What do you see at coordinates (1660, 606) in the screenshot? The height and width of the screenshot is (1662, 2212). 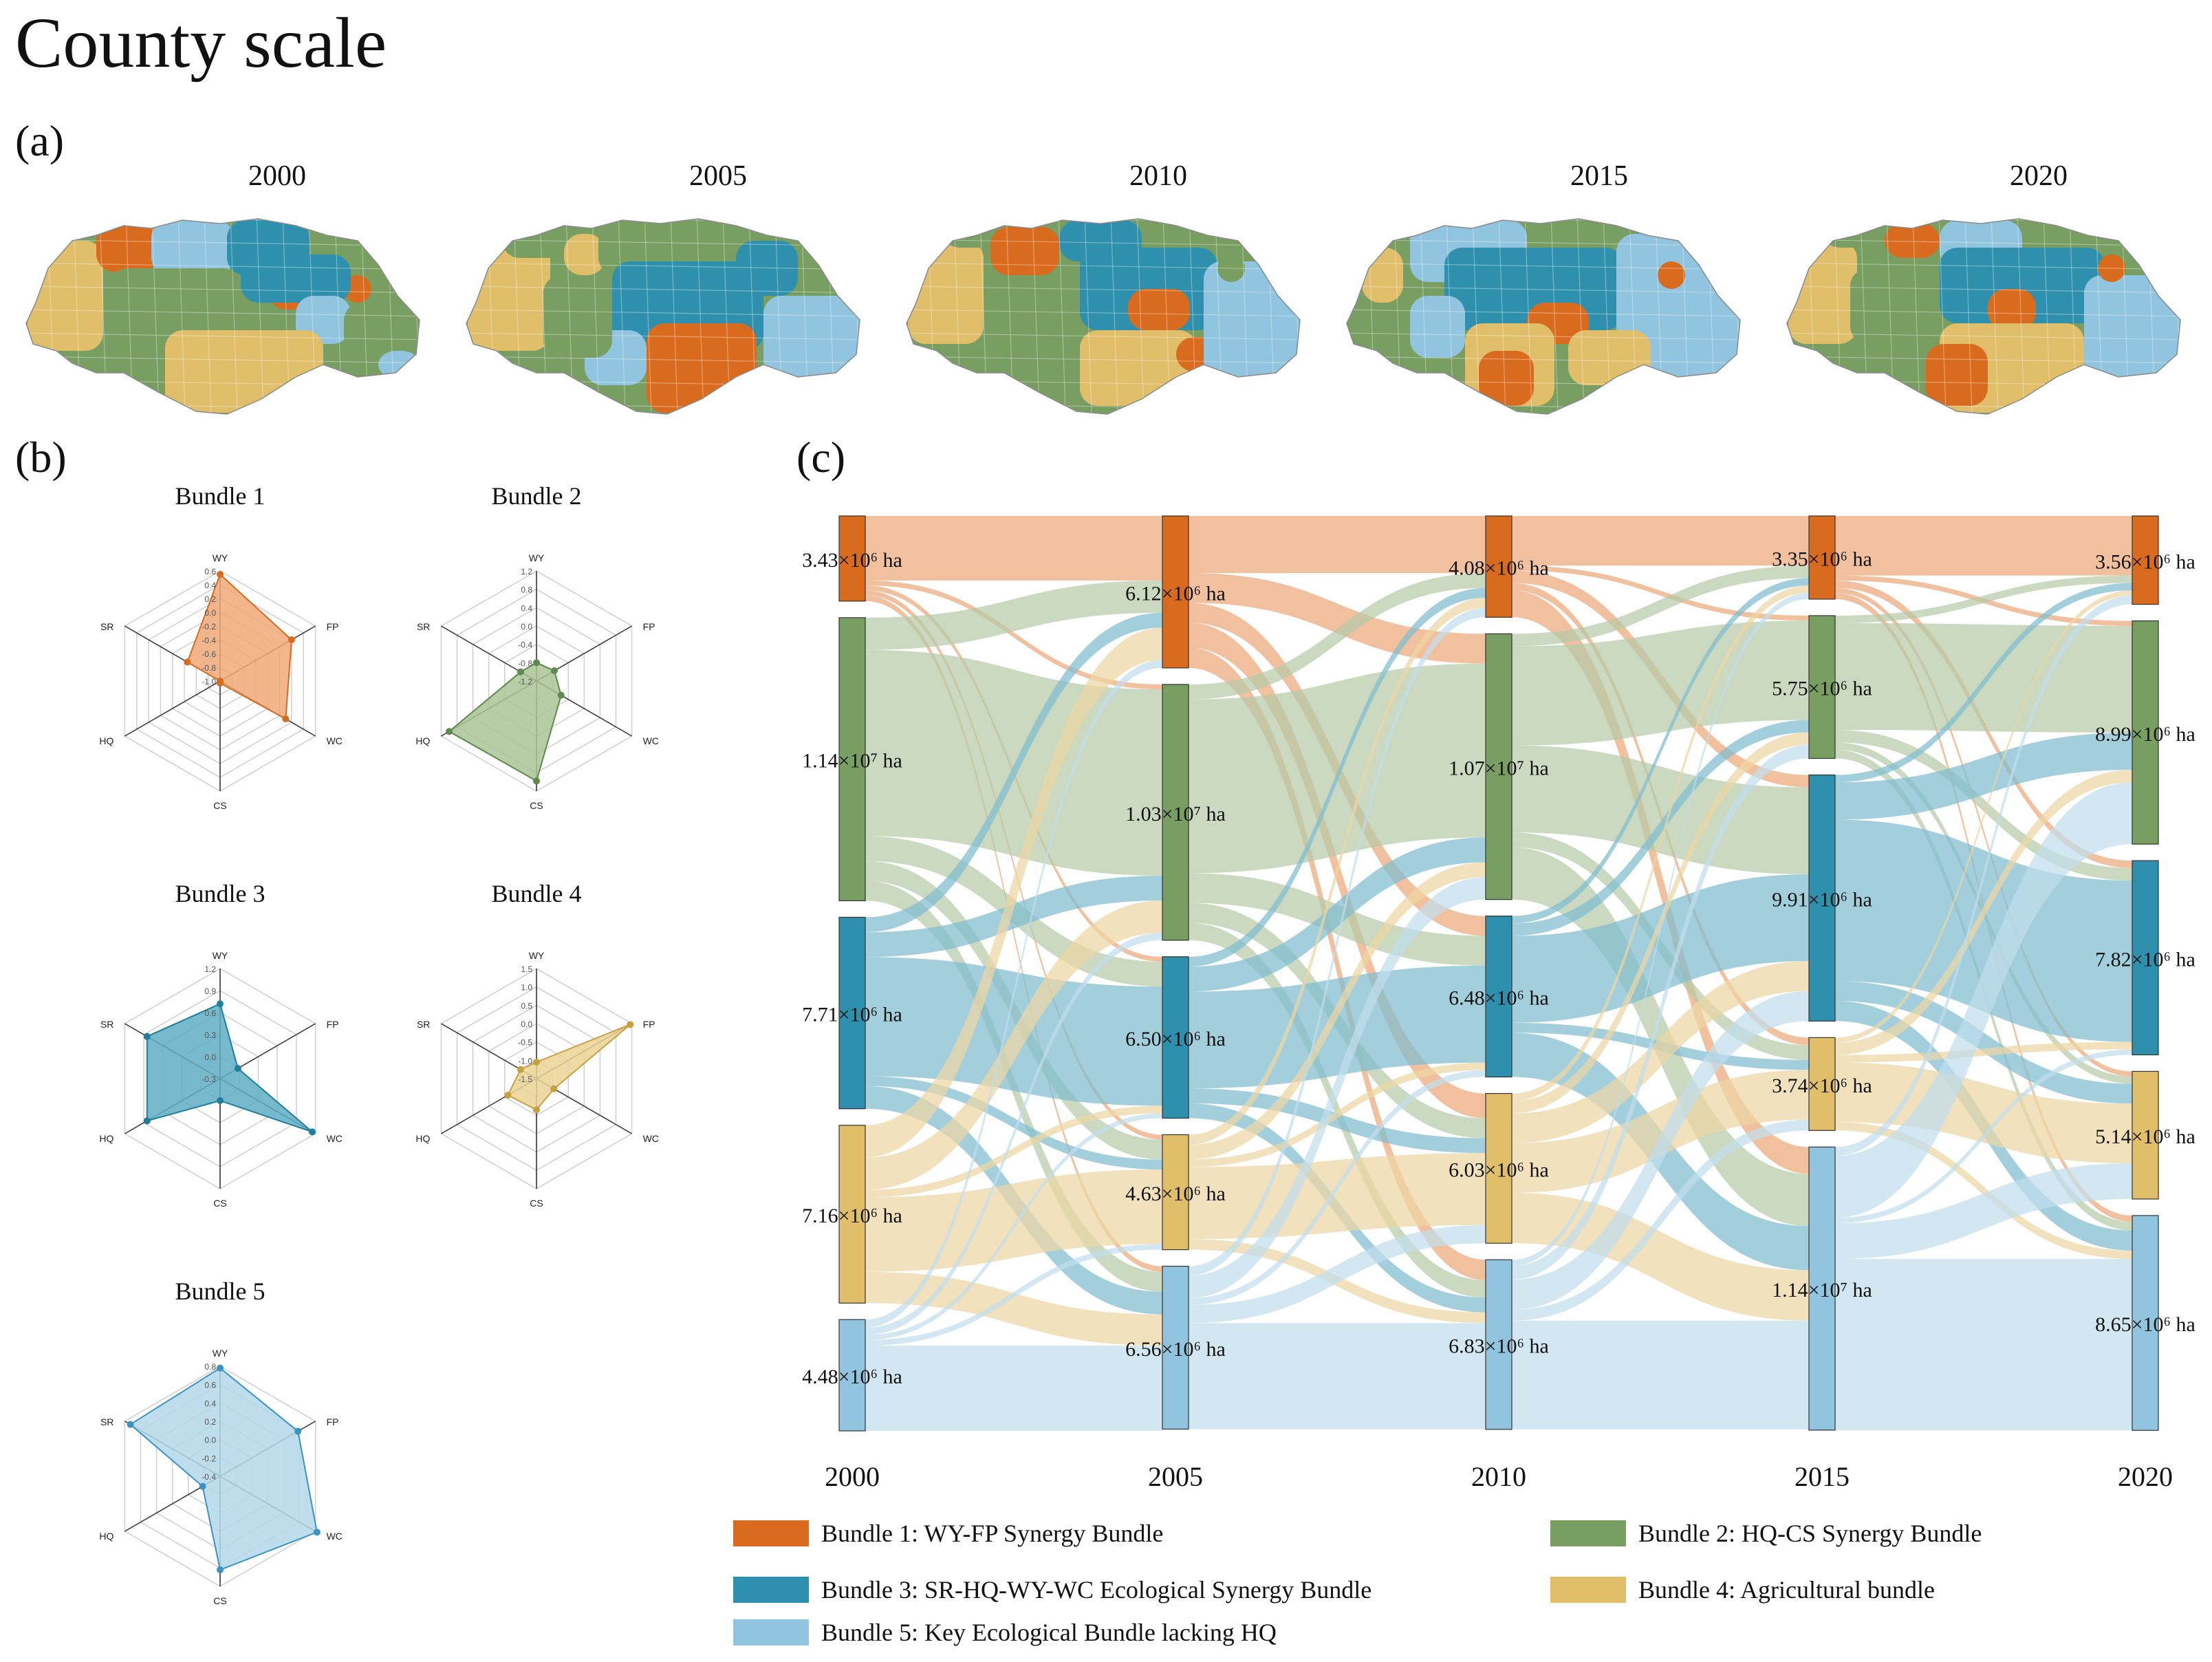 I see `sankey-link-2010-b2-to-b1` at bounding box center [1660, 606].